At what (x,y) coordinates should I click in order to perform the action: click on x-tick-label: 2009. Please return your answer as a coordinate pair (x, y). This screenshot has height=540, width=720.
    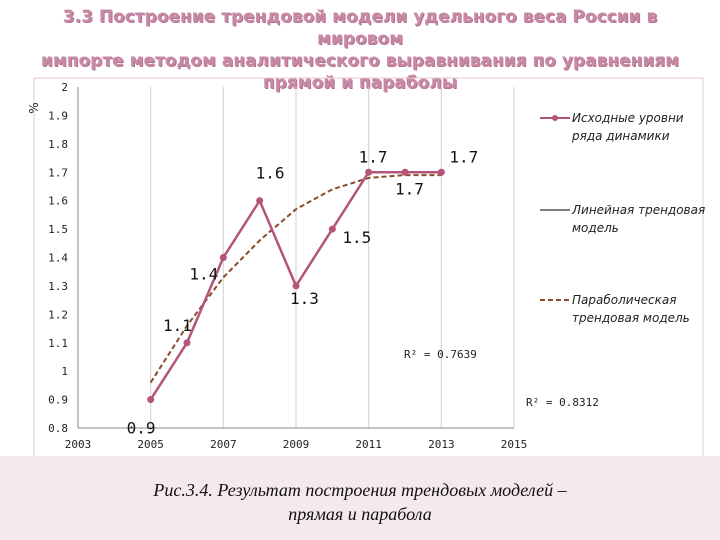
    Looking at the image, I should click on (296, 444).